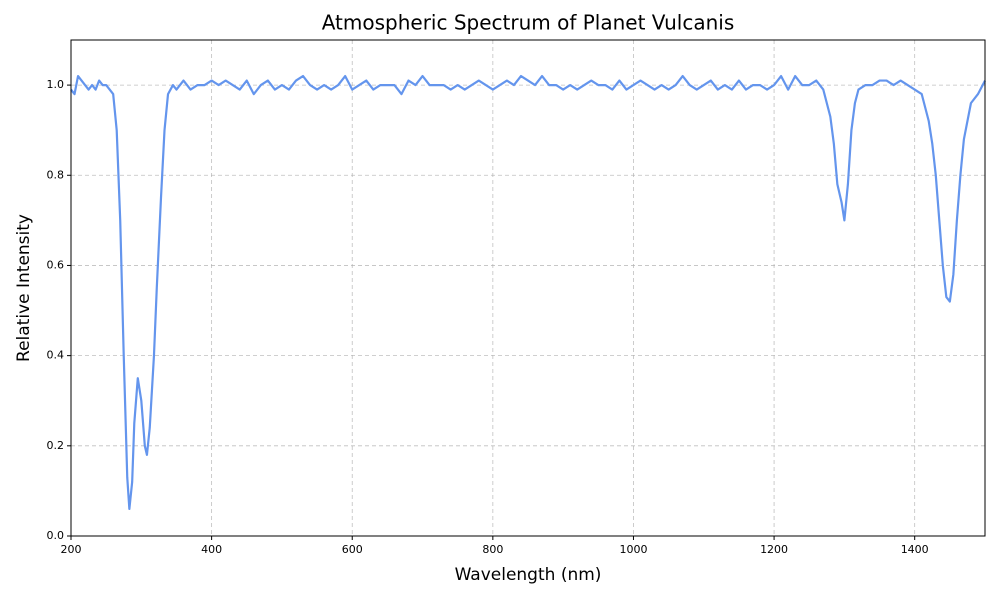 This screenshot has width=1000, height=600. Describe the element at coordinates (492, 549) in the screenshot. I see `x-tick-label: 800` at that location.